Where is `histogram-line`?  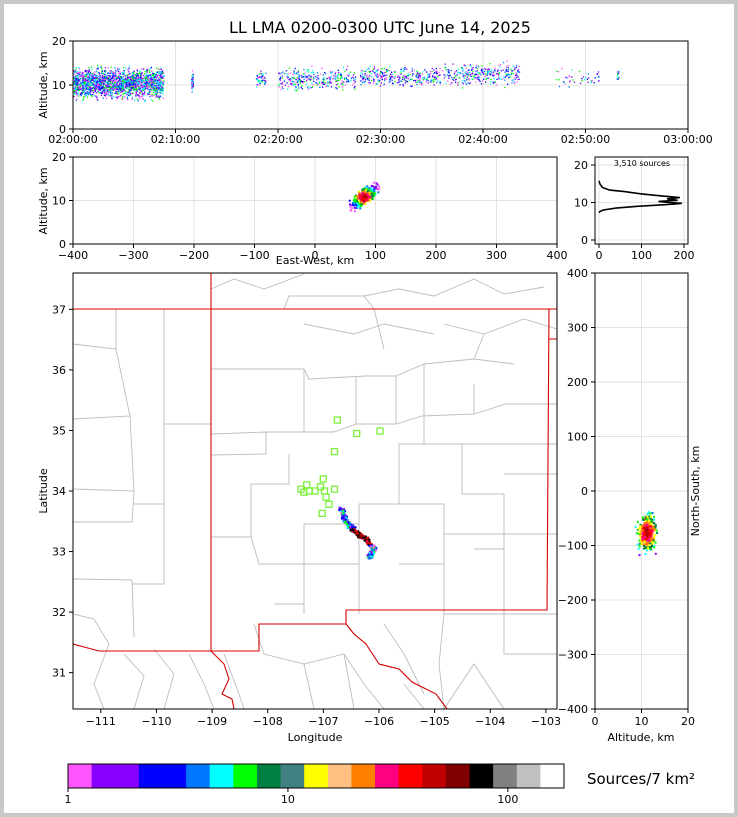 histogram-line is located at coordinates (640, 197).